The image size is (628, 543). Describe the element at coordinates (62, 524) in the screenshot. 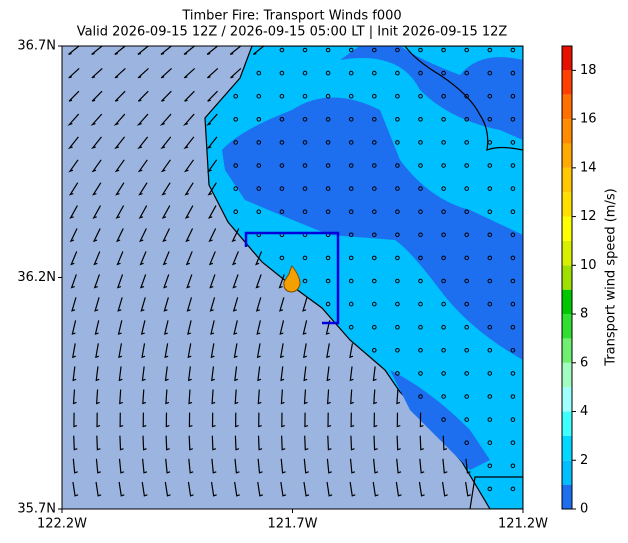

I see `x-tick-label: 122.2W` at that location.